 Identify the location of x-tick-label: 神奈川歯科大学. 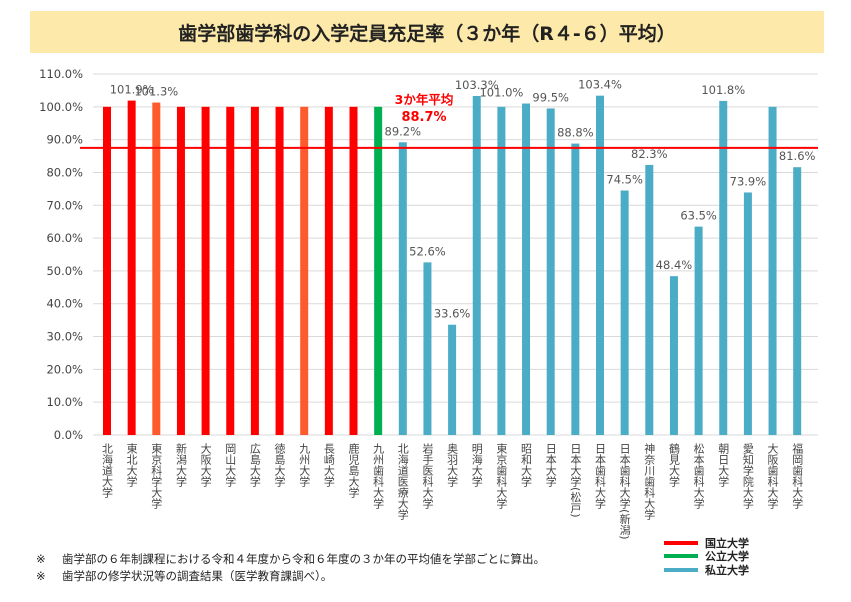
(649, 481).